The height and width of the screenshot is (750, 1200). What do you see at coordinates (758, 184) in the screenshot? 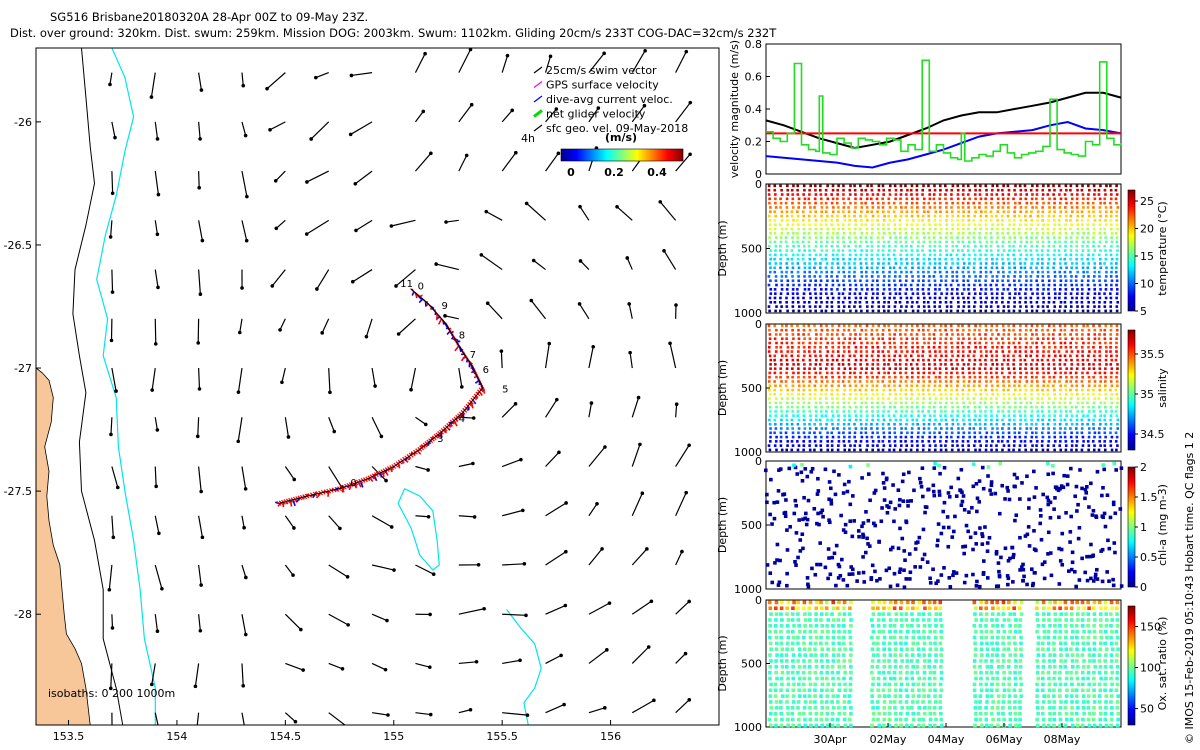
I see `temperature-y-tick-label: 0` at bounding box center [758, 184].